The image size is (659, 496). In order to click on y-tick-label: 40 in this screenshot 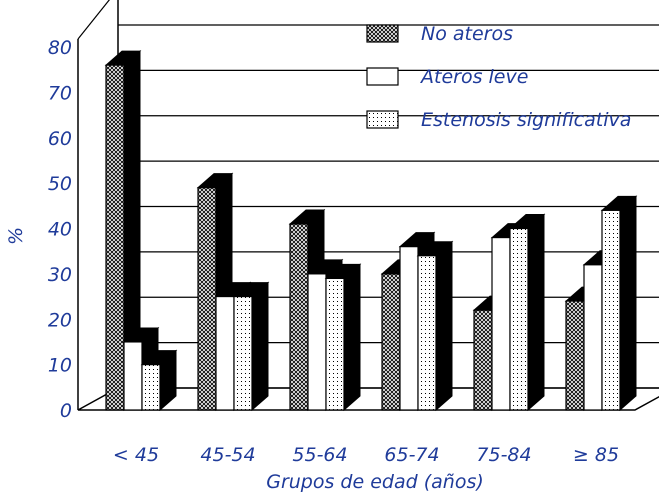, I will do `click(60, 230)`.